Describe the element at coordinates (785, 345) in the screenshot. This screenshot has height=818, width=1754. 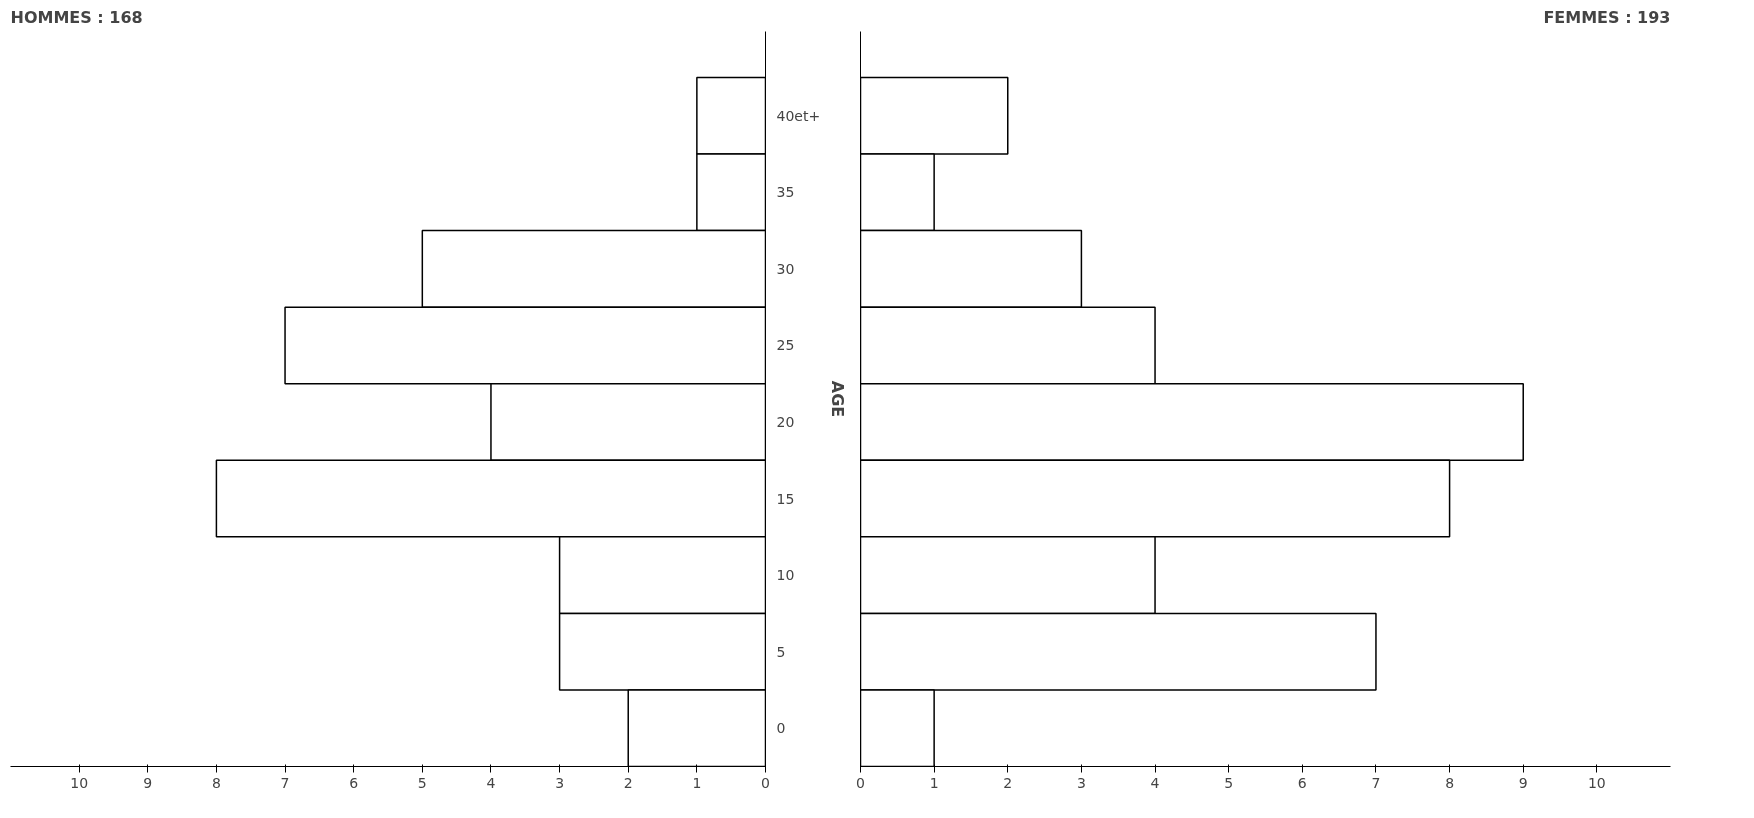
I see `y-tick-label: 25` at that location.